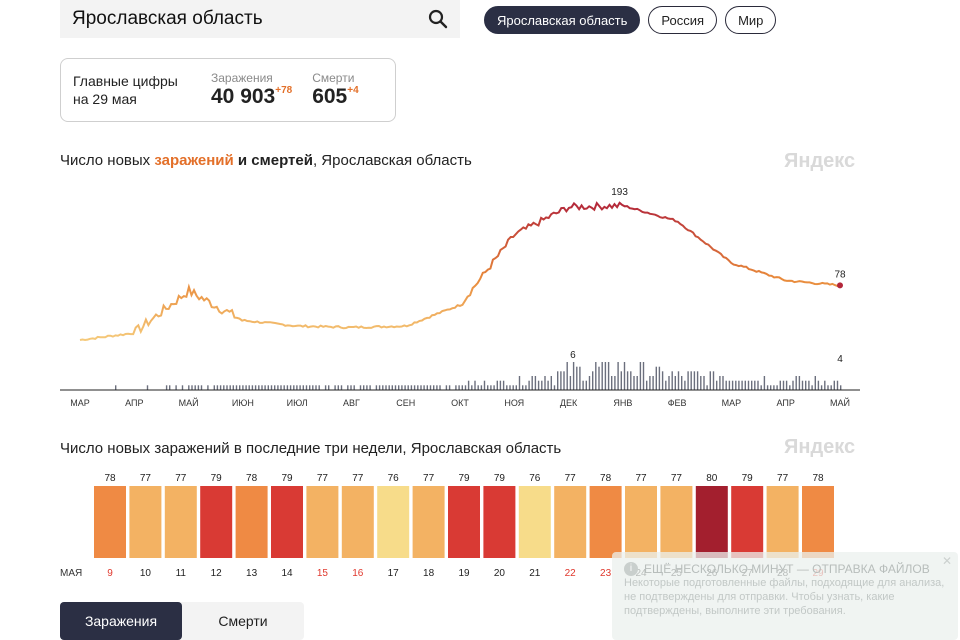 The width and height of the screenshot is (960, 640). I want to click on search-value: Ярославская область, so click(167, 18).